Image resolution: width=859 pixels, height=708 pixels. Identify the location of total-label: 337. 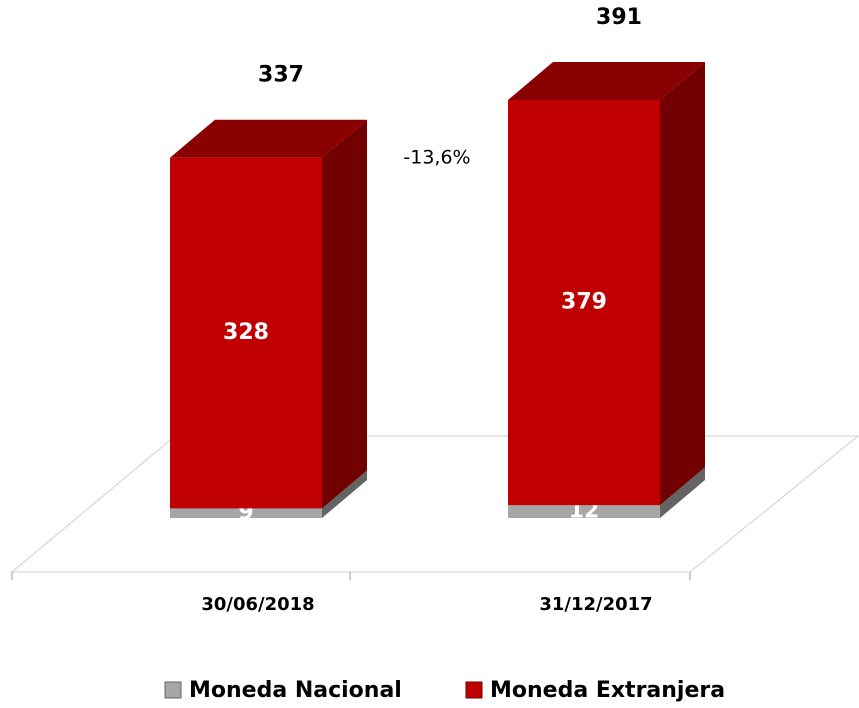
(281, 75).